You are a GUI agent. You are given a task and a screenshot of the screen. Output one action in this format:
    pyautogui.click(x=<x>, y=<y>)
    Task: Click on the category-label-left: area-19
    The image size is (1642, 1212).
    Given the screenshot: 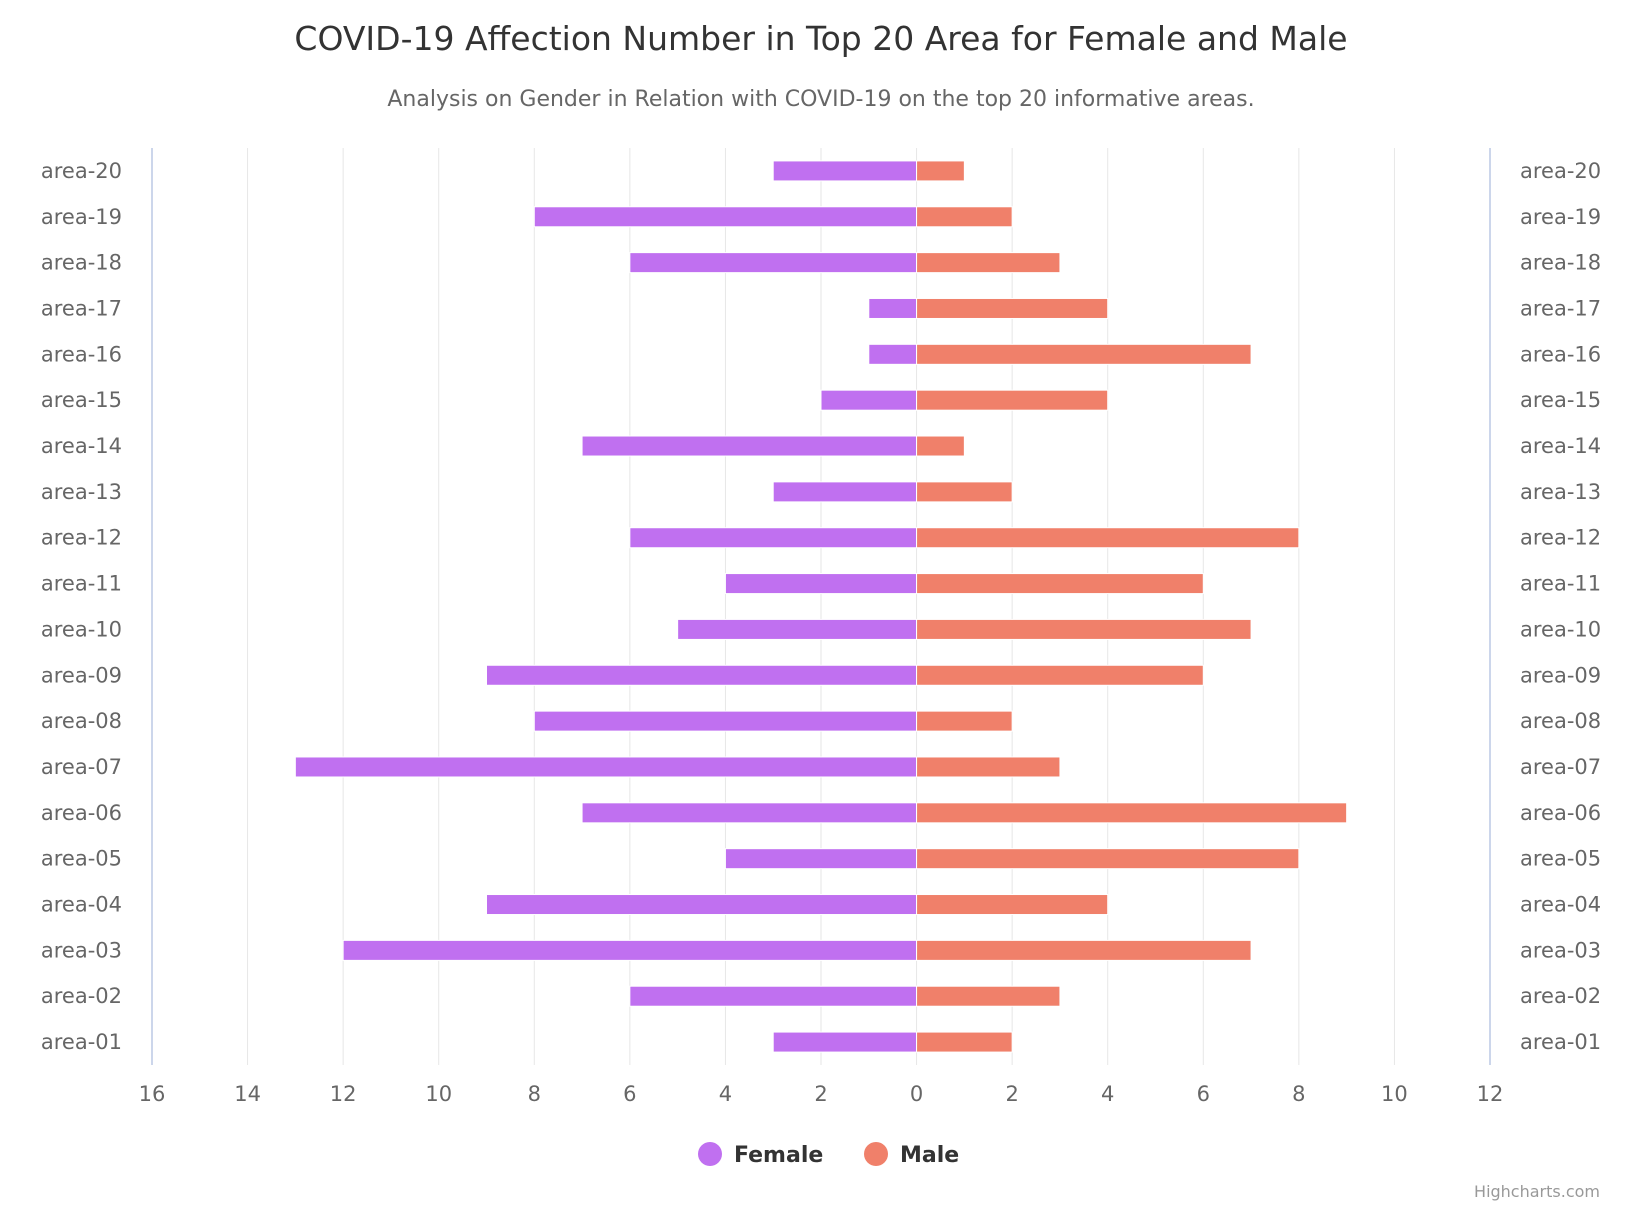 What is the action you would take?
    pyautogui.click(x=81, y=217)
    